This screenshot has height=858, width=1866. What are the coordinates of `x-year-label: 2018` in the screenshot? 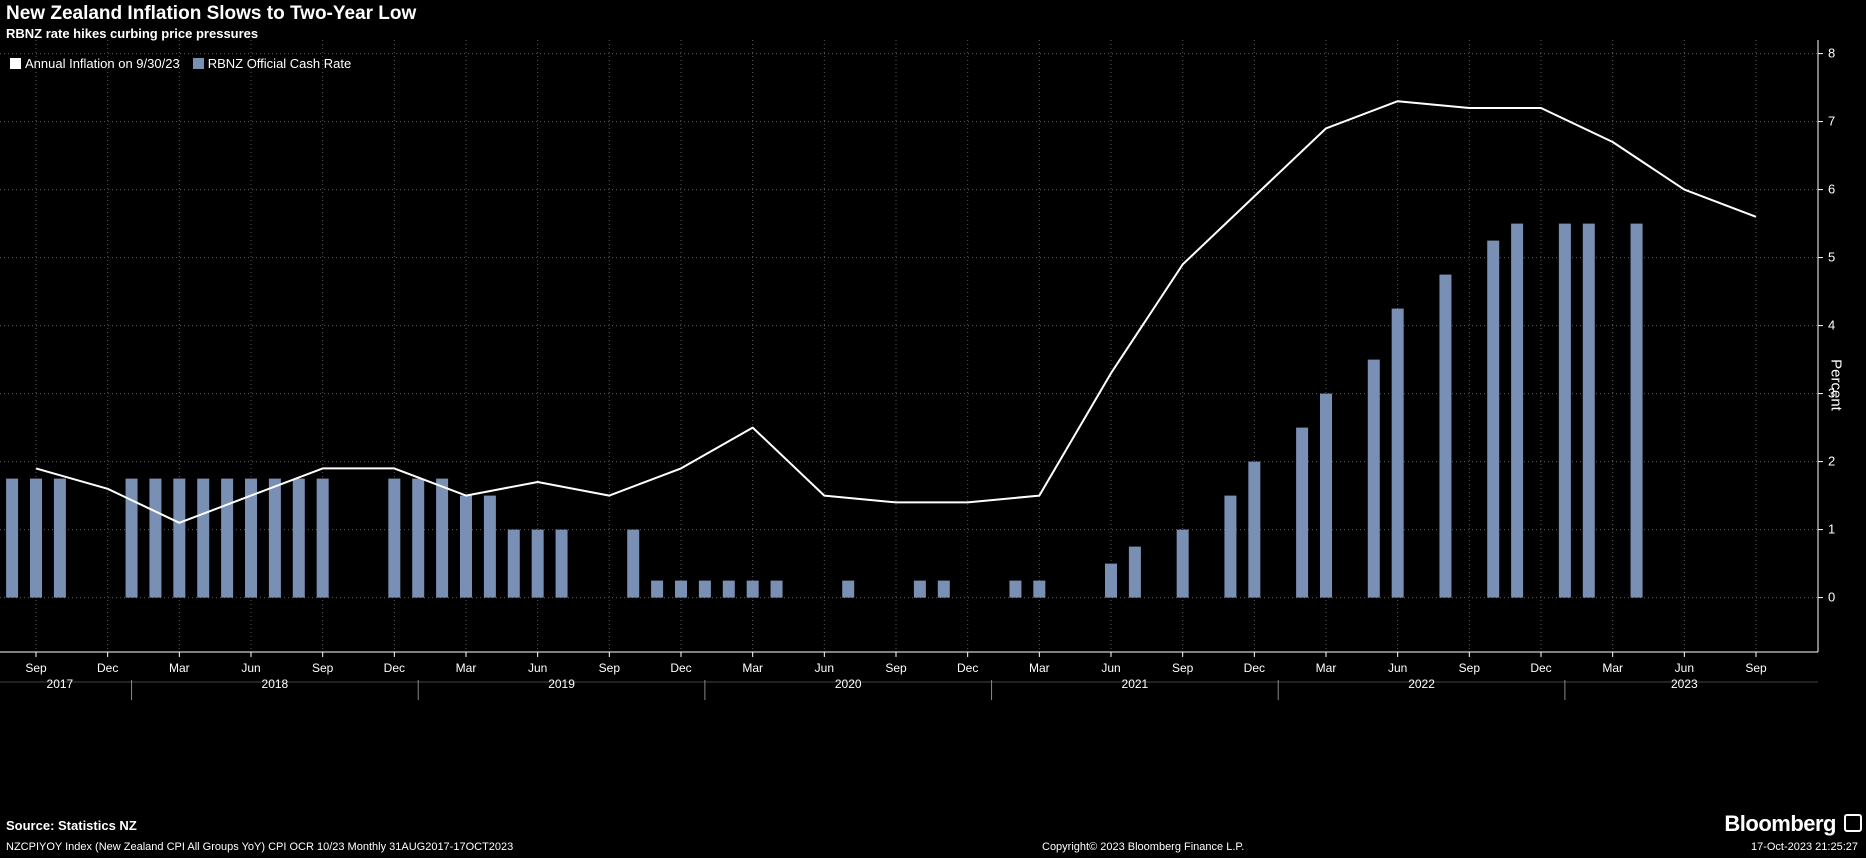 It's located at (275, 684).